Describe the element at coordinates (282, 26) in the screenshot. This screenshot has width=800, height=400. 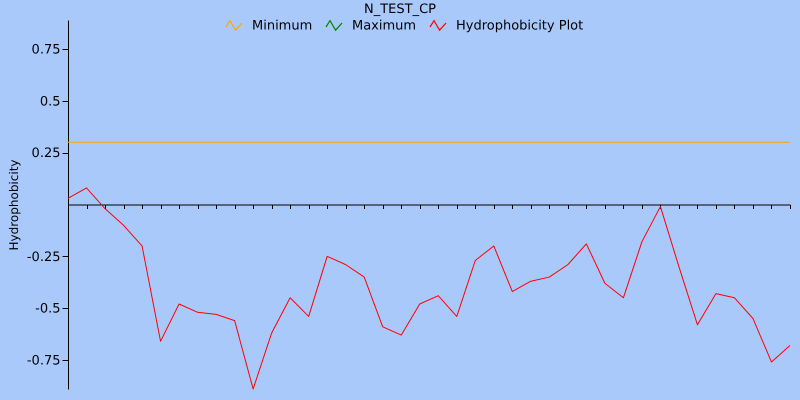
I see `legend-label: Minimum` at that location.